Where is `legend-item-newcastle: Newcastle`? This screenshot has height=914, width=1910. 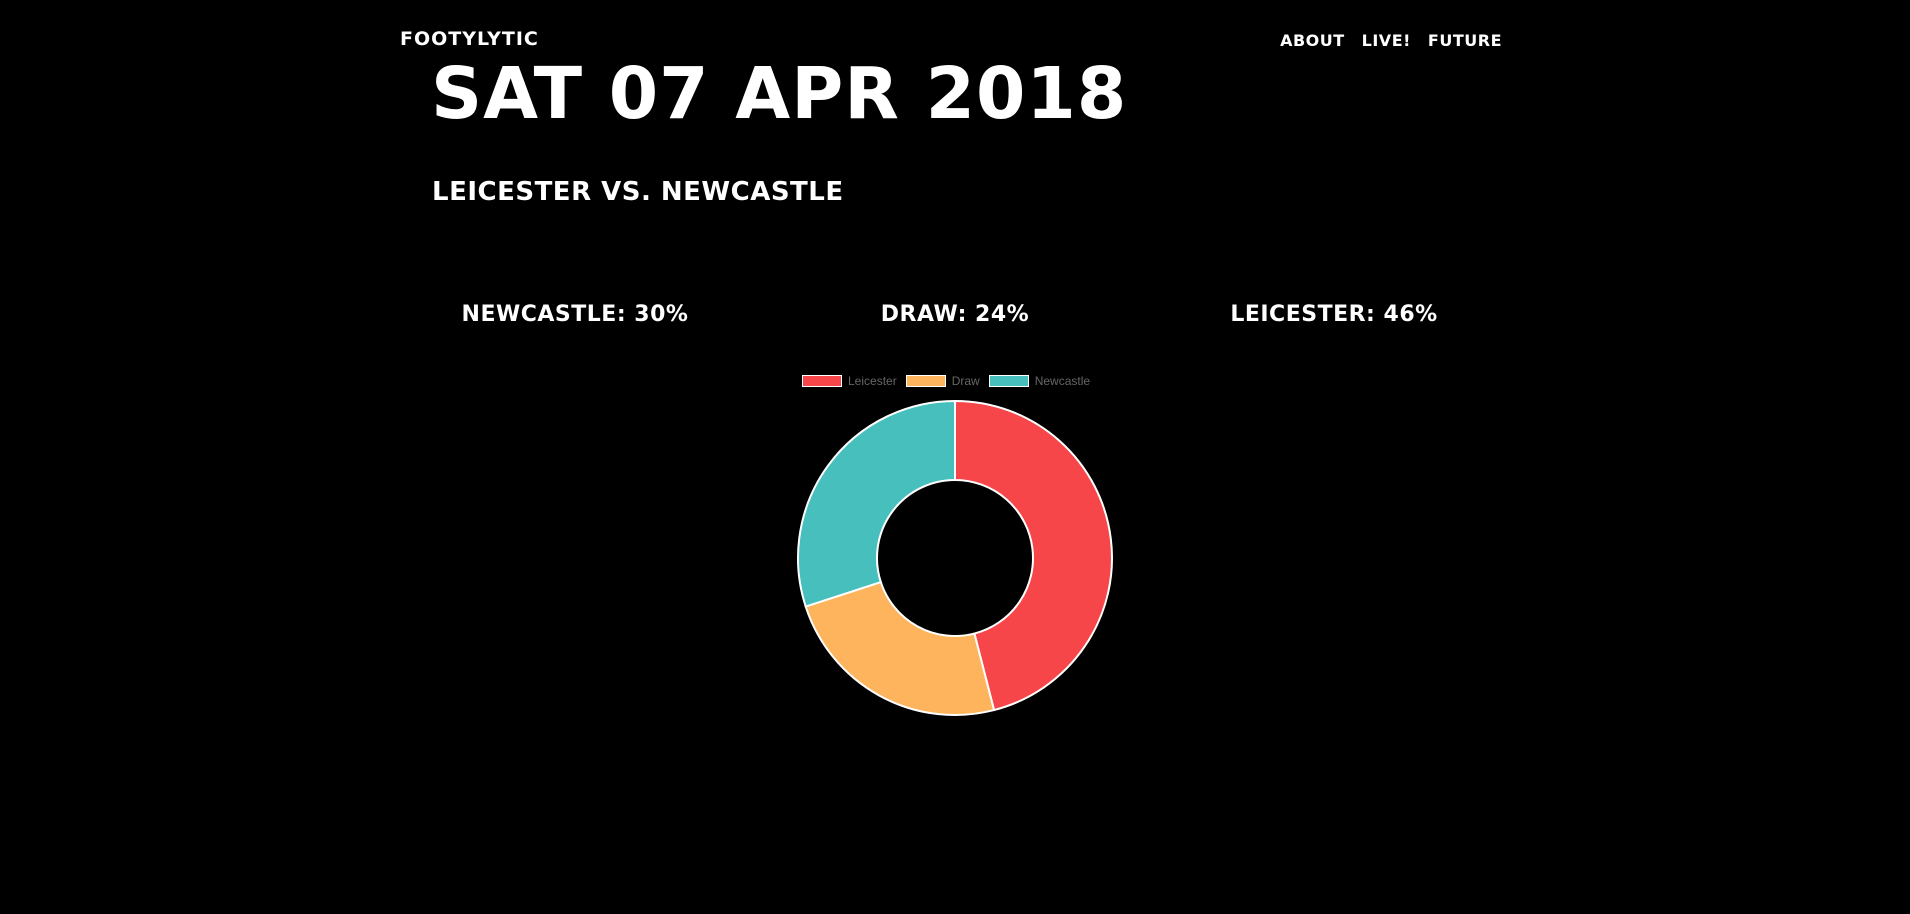 legend-item-newcastle: Newcastle is located at coordinates (1039, 381).